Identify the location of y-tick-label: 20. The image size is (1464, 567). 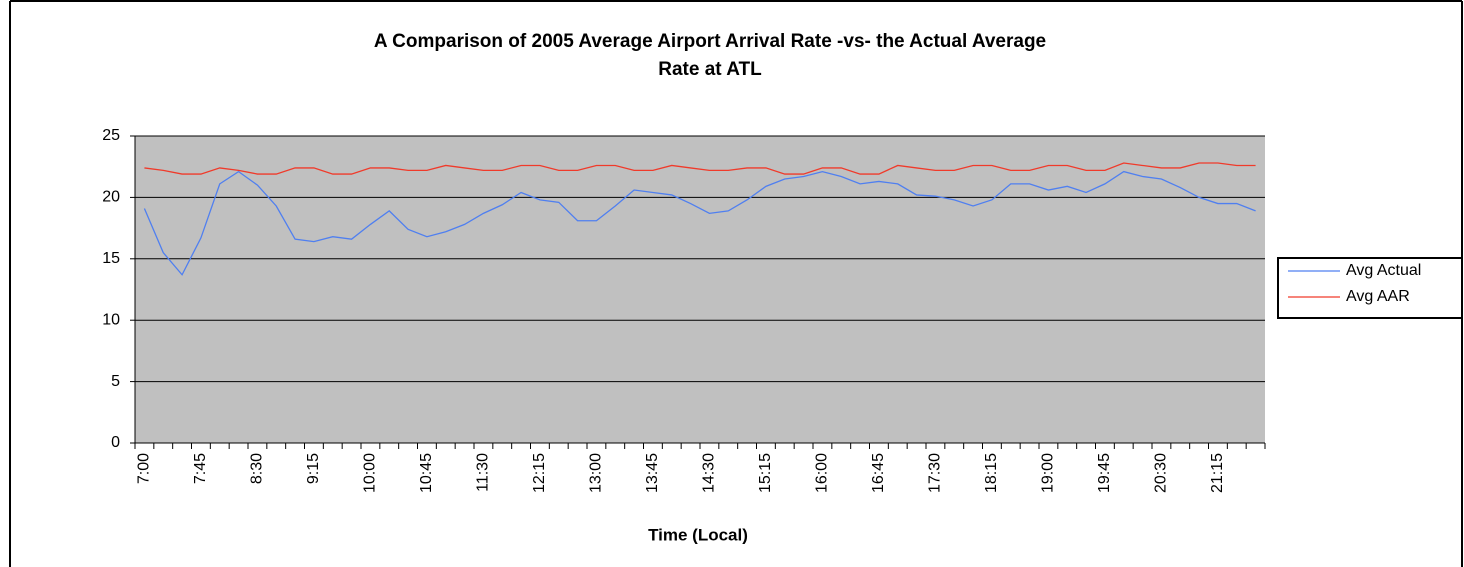
(111, 197).